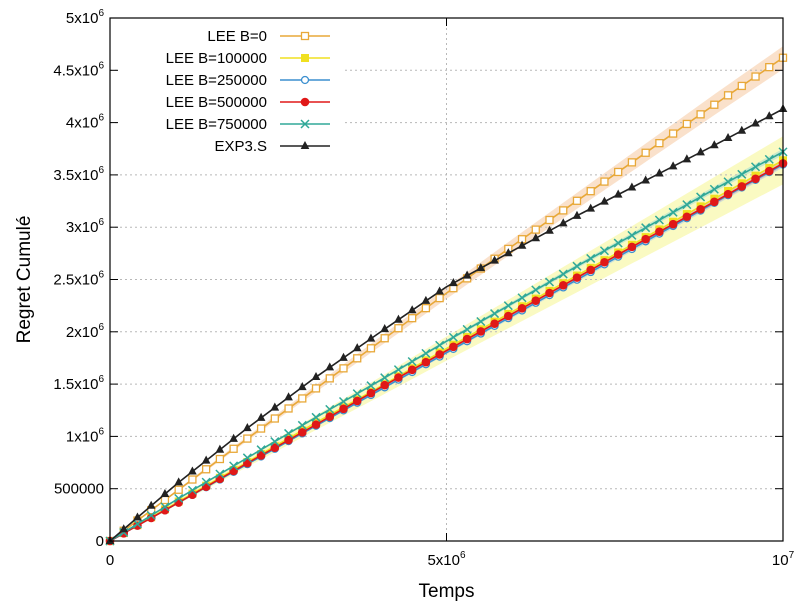 The height and width of the screenshot is (604, 797). Describe the element at coordinates (216, 58) in the screenshot. I see `legend-label: LEE B=100000` at that location.